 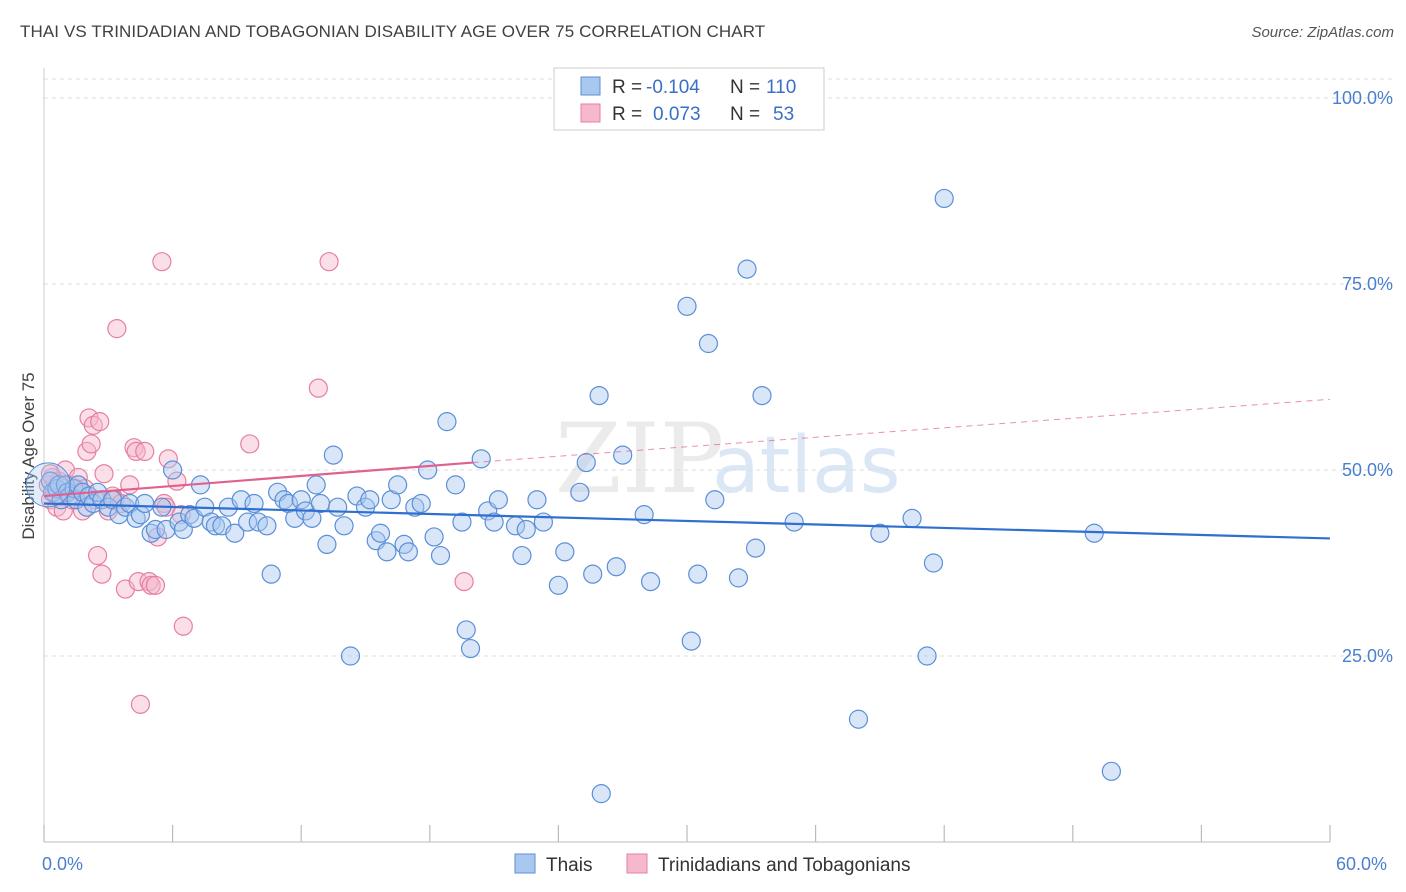 I want to click on y-tick-label: 50.0%, so click(x=1367, y=470).